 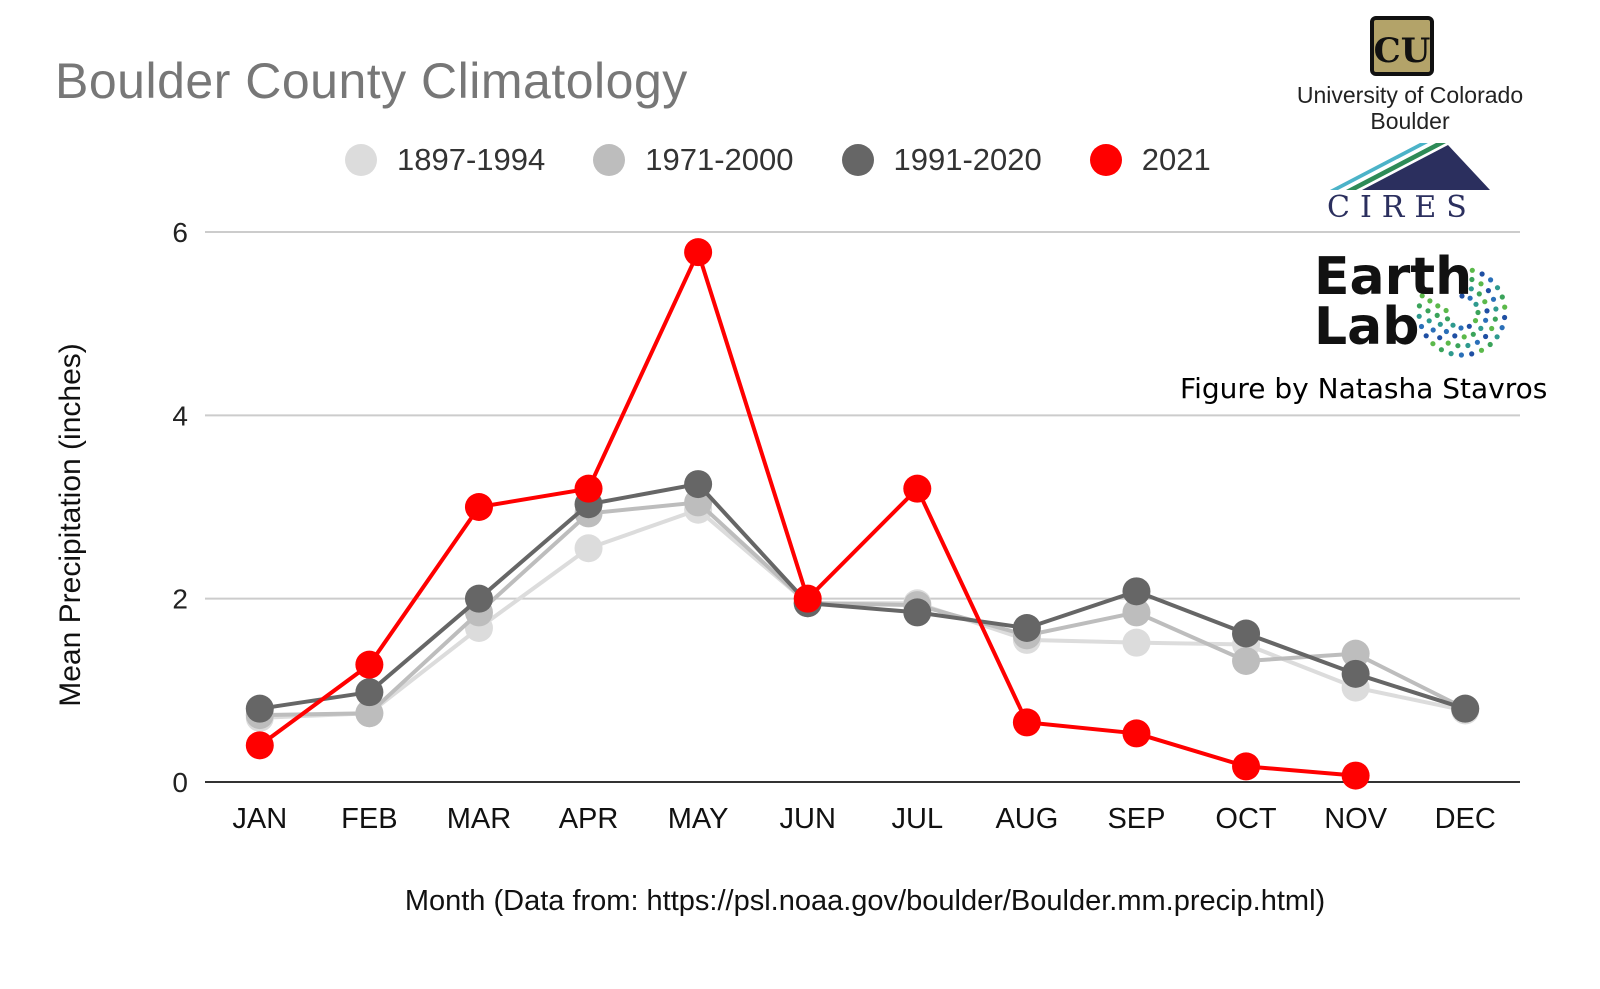 I want to click on legend-marker-1991-2020, so click(x=857, y=160).